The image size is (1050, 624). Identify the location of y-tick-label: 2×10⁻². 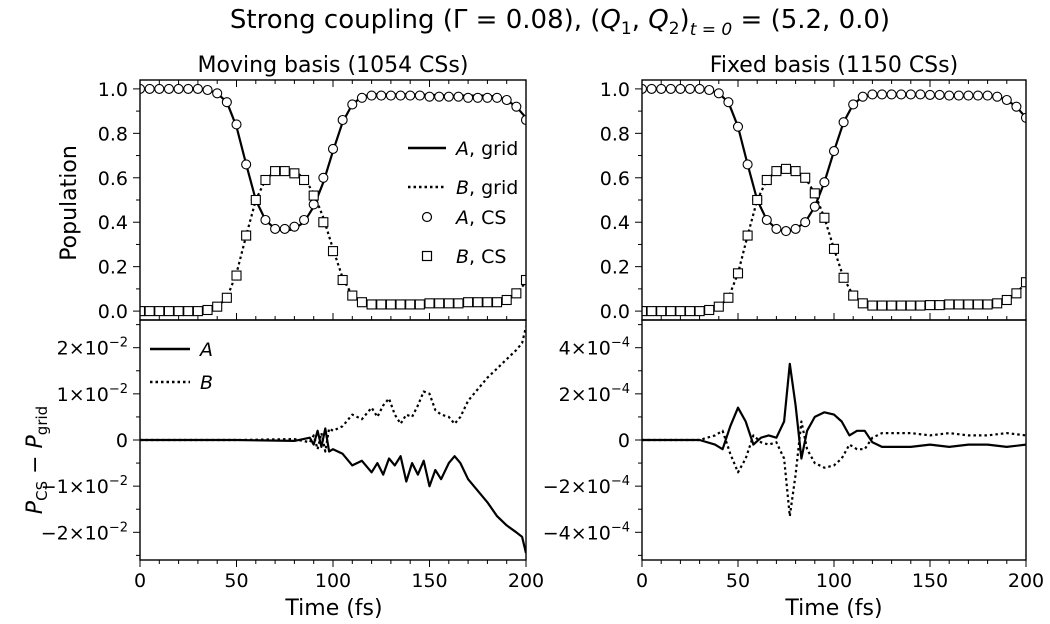
(92, 348).